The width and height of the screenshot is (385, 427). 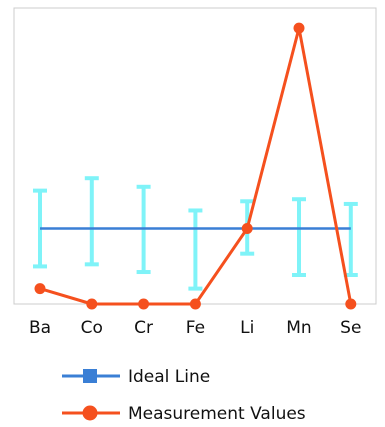 What do you see at coordinates (350, 304) in the screenshot?
I see `measurement-values-point-se` at bounding box center [350, 304].